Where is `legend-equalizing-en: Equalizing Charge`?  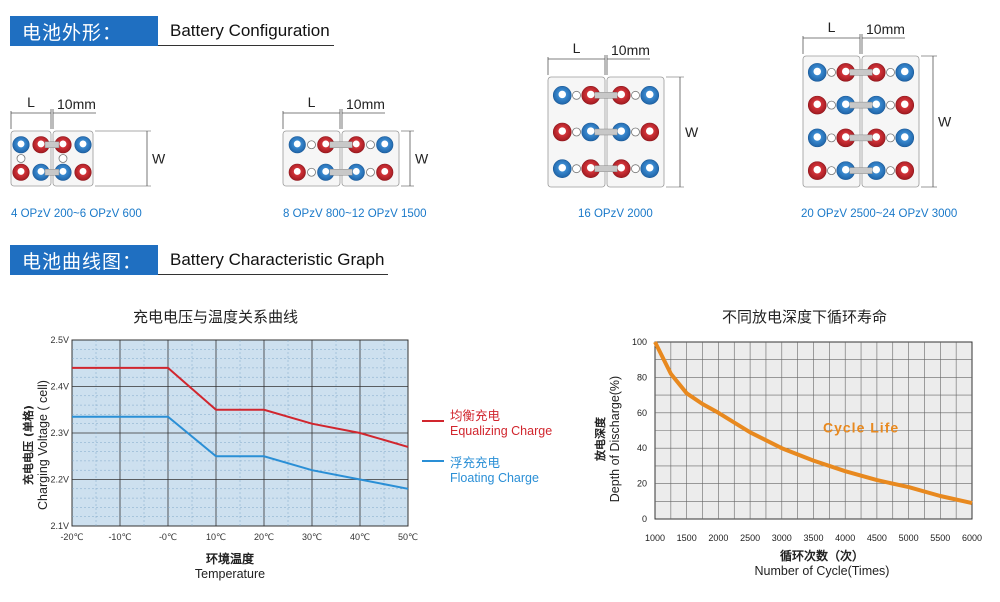
legend-equalizing-en: Equalizing Charge is located at coordinates (501, 431).